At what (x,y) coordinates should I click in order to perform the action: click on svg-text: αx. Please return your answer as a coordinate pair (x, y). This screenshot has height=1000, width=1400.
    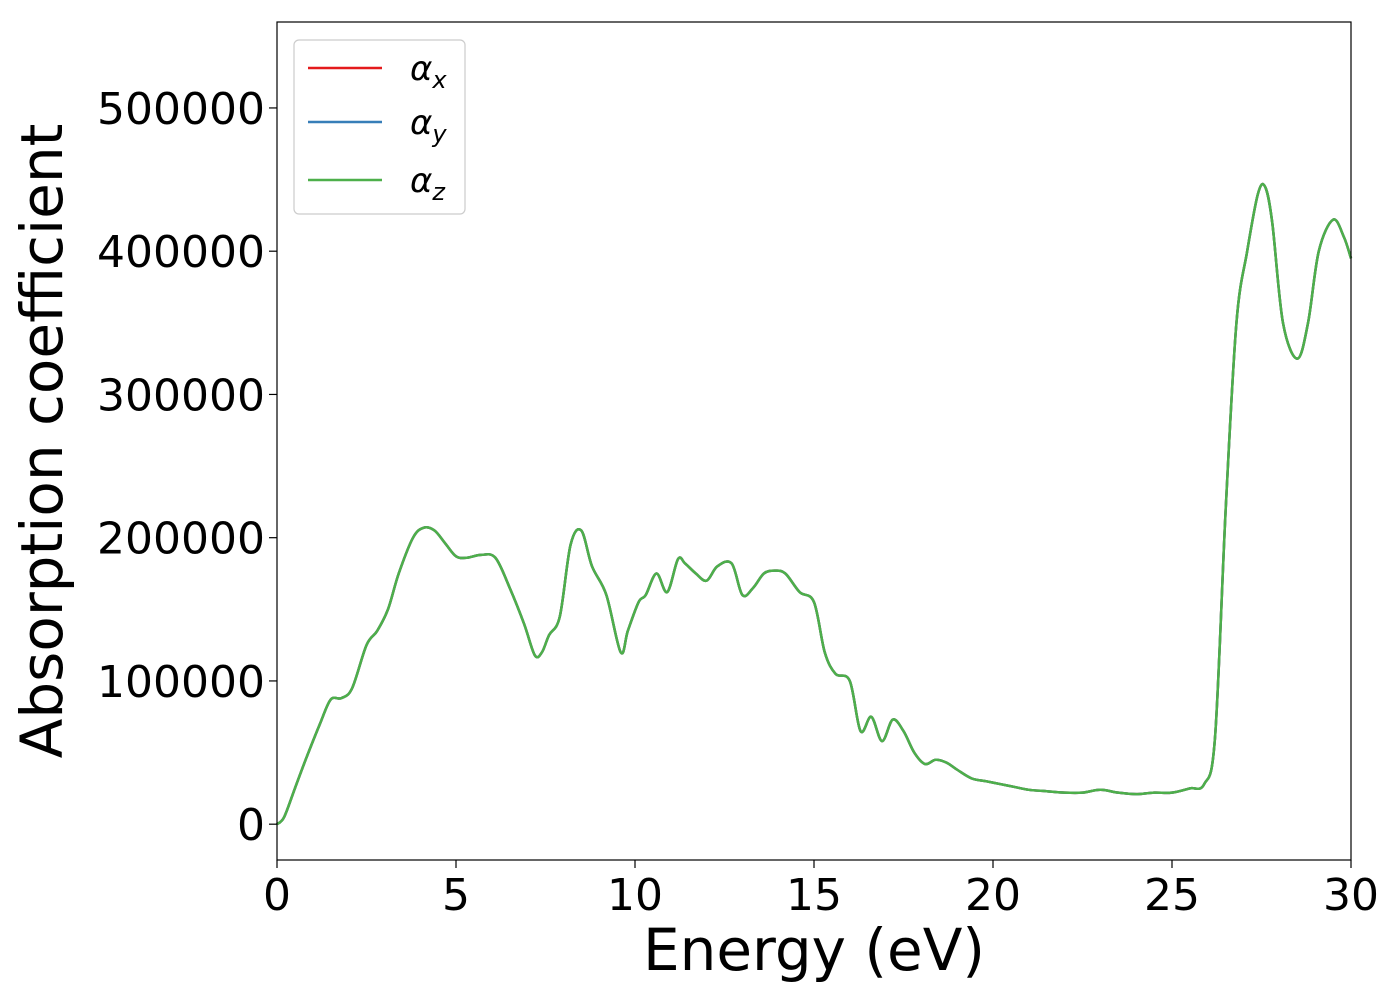
    Looking at the image, I should click on (428, 71).